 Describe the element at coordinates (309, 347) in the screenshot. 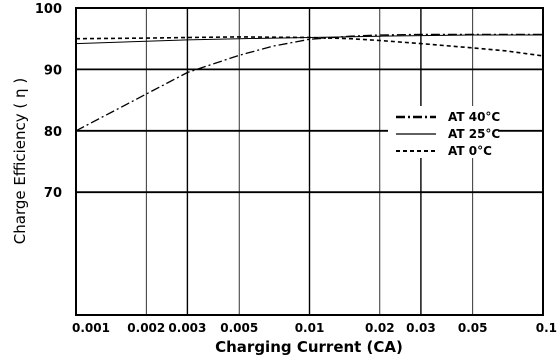

I see `x-axis-label: Charging Current (CA)` at that location.